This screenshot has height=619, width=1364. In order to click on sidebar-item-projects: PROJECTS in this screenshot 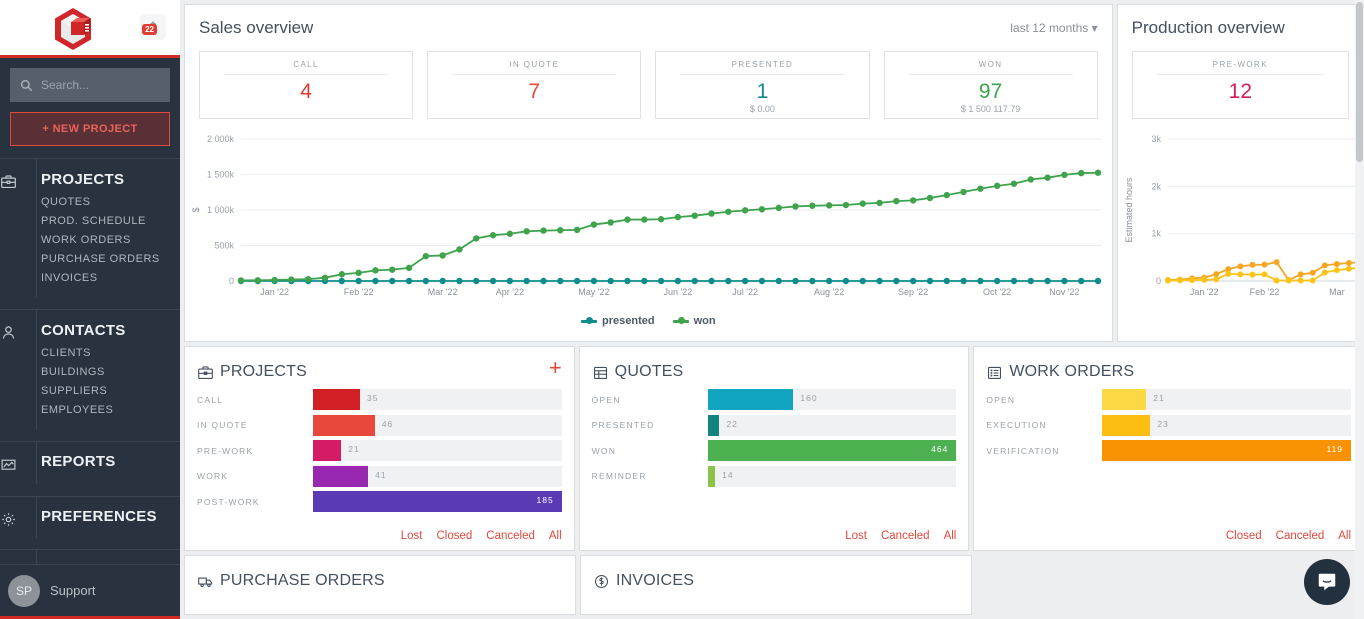, I will do `click(83, 179)`.